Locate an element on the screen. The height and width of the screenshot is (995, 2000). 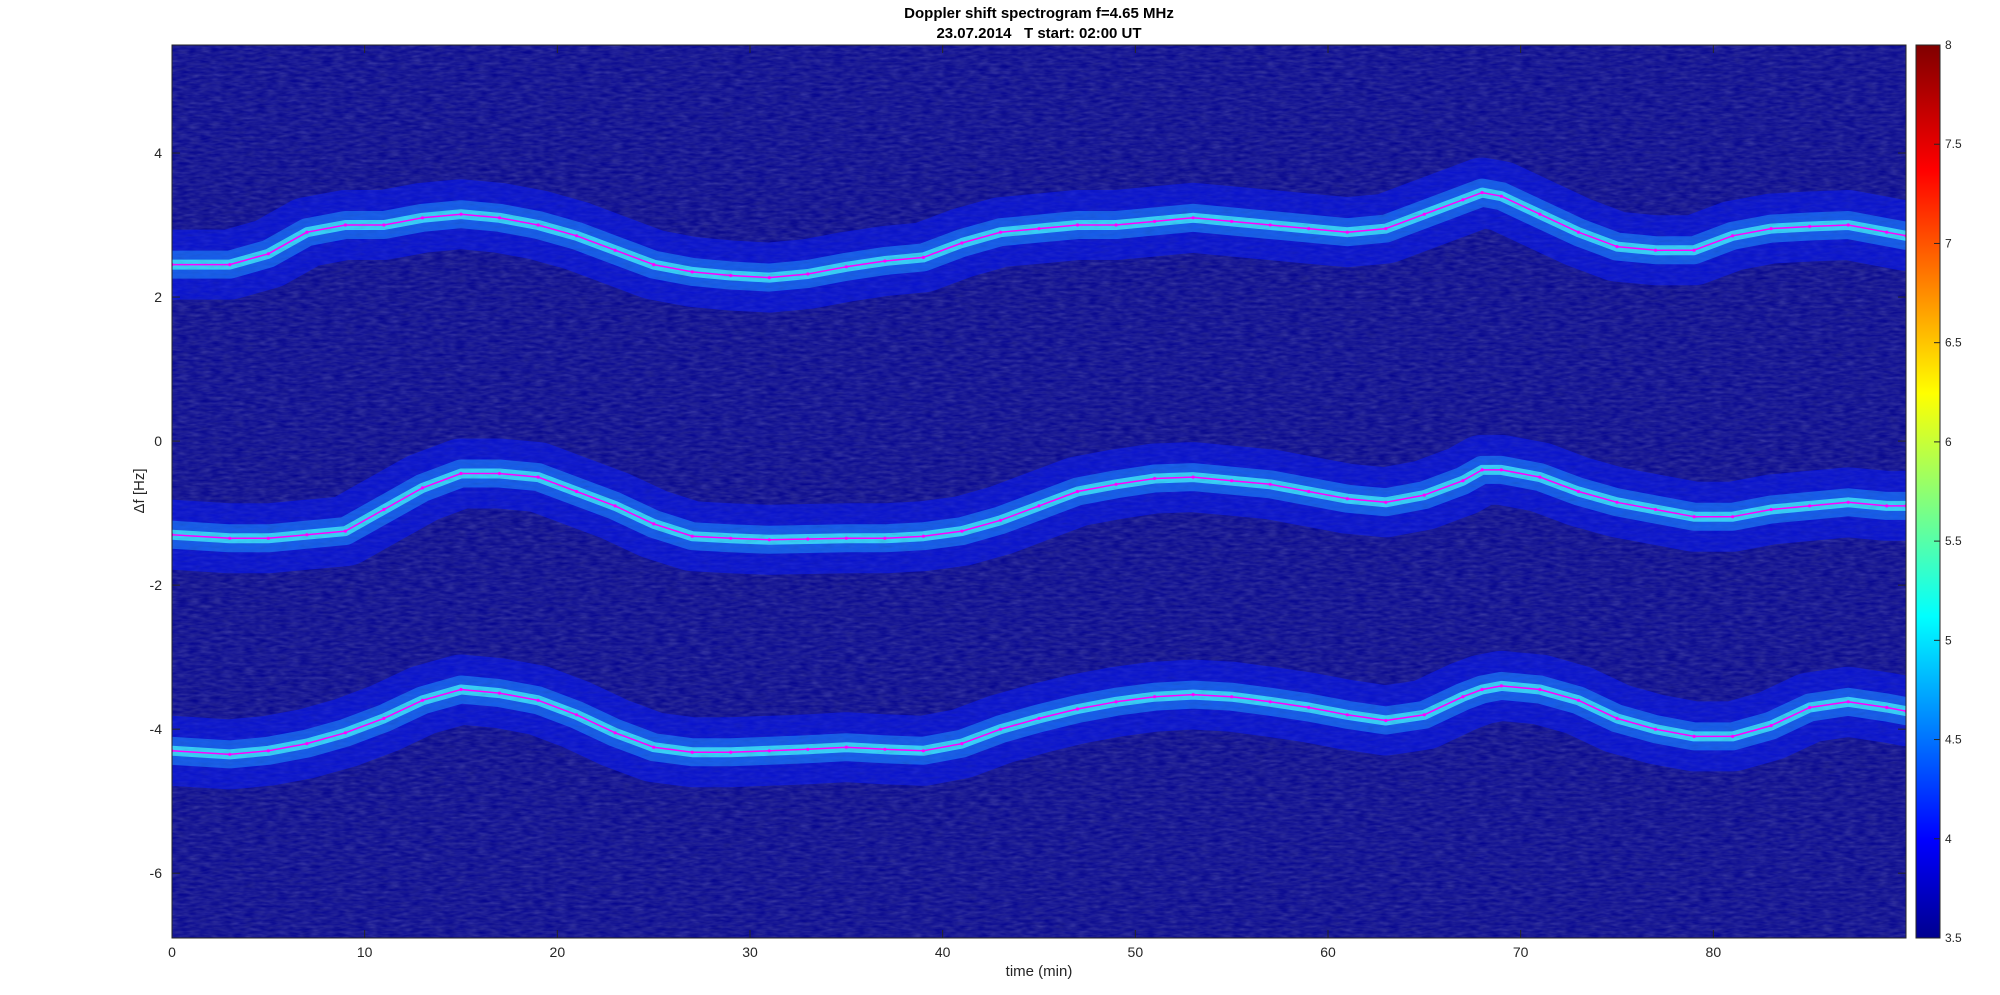
chart-subtitle: 23.07.2014 T start: 02:00 UT is located at coordinates (1038, 33).